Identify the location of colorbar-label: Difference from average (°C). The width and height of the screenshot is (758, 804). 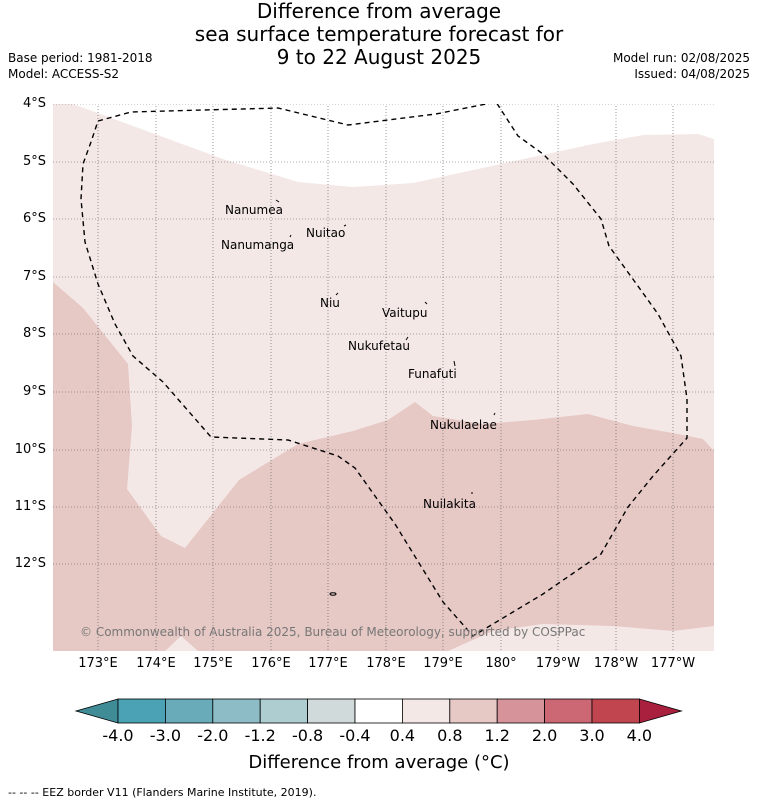
(379, 762).